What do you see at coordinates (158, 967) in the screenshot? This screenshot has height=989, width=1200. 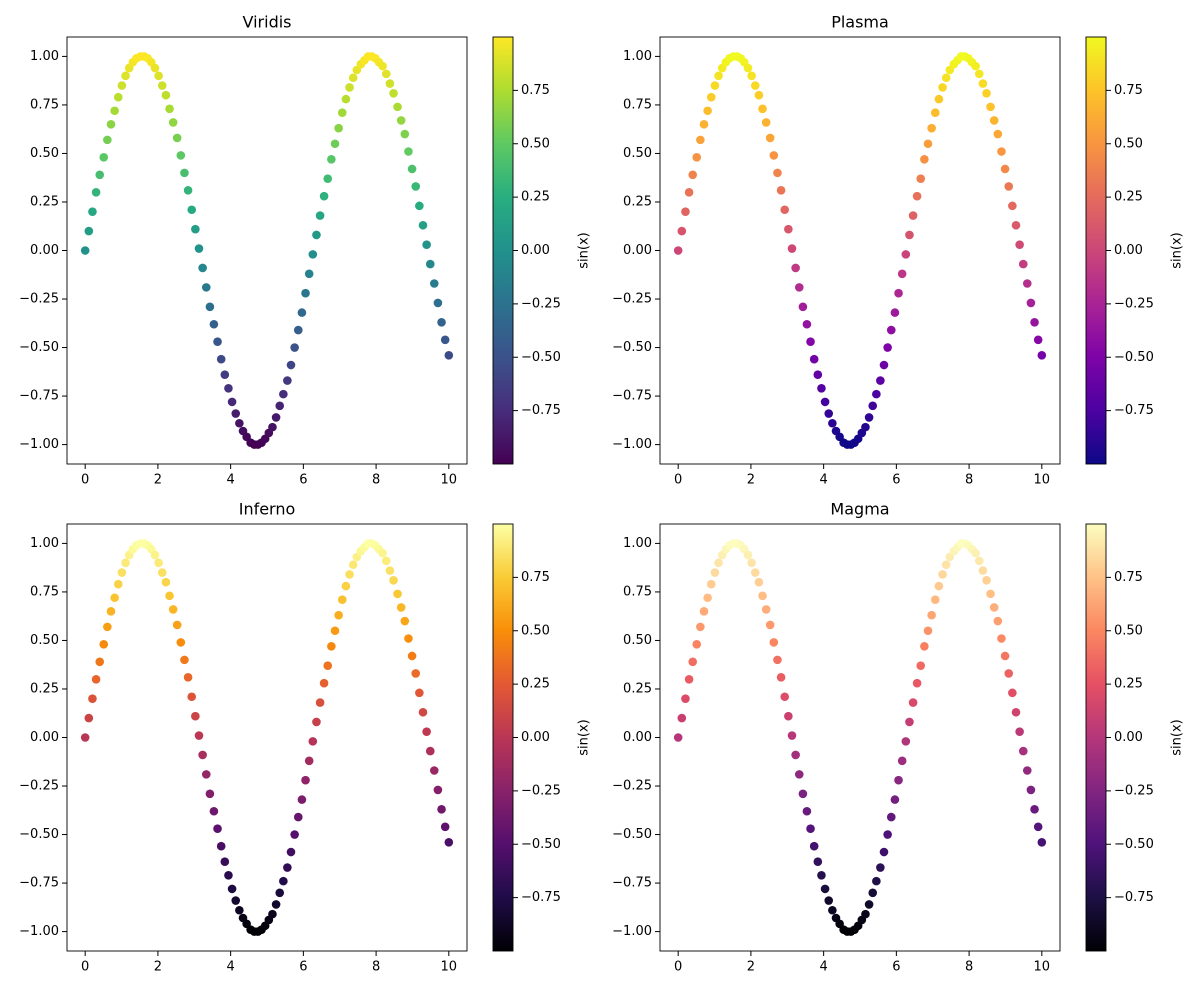 I see `x-tick-label: 2` at bounding box center [158, 967].